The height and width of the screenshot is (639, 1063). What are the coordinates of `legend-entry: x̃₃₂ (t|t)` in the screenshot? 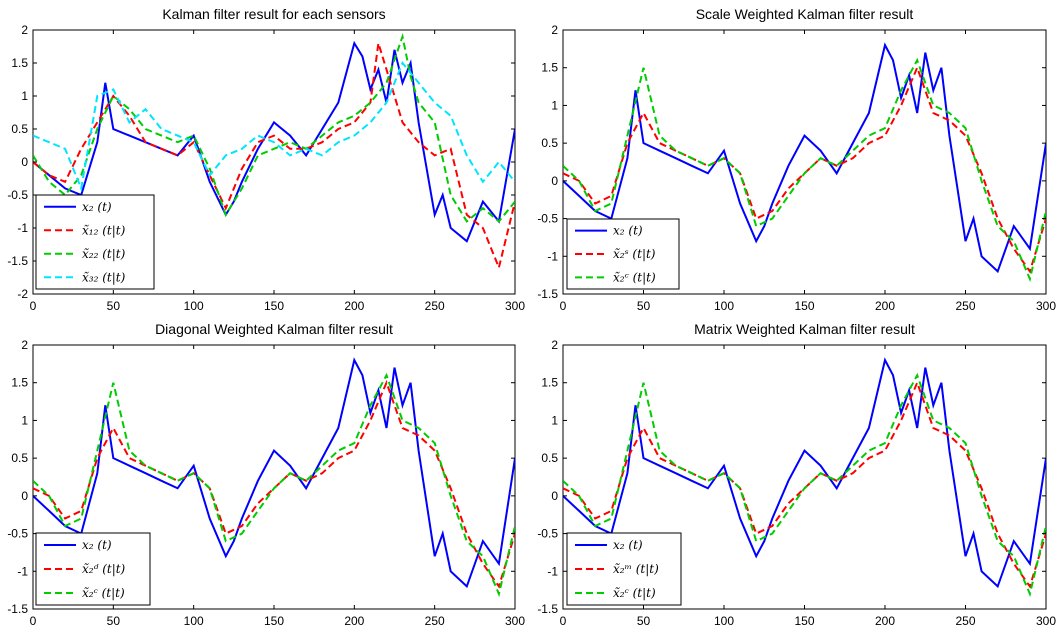 It's located at (104, 277).